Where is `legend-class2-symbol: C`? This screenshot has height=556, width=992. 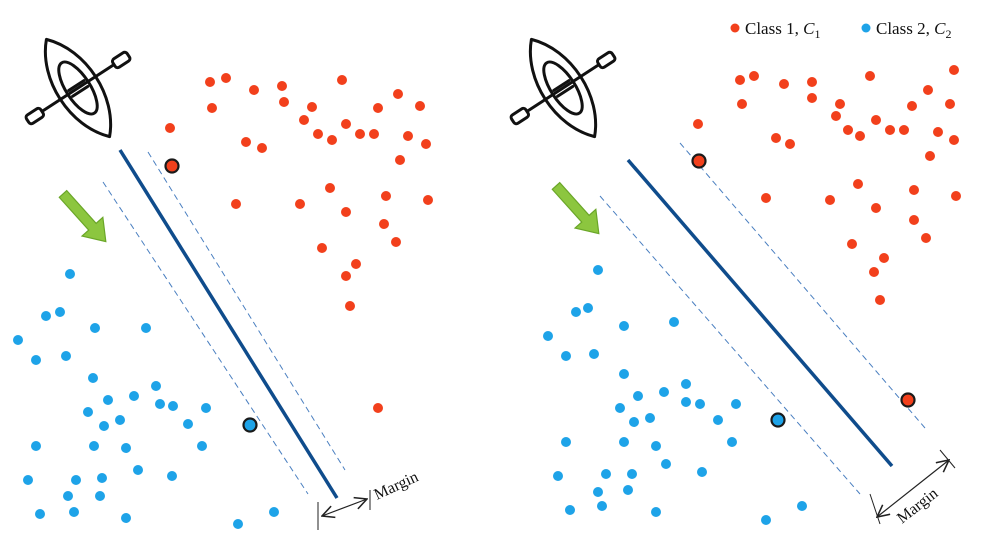
legend-class2-symbol: C is located at coordinates (940, 28).